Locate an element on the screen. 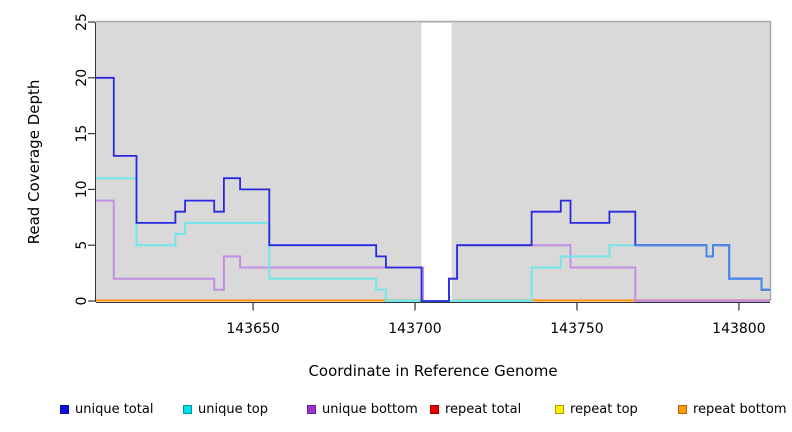  x-tick-label: 143800 is located at coordinates (738, 329).